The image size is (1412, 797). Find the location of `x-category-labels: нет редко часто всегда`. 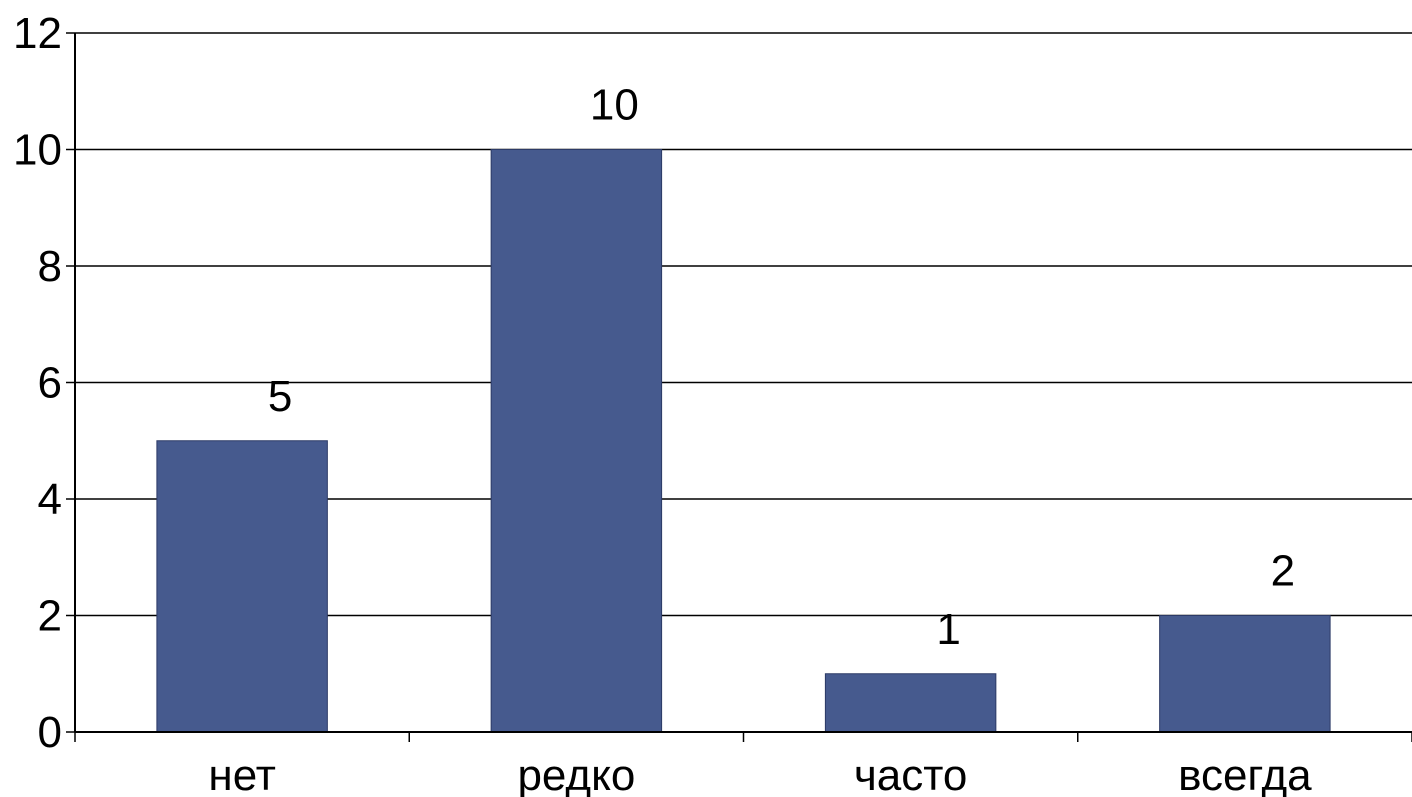

x-category-labels: нет редко часто всегда is located at coordinates (760, 774).